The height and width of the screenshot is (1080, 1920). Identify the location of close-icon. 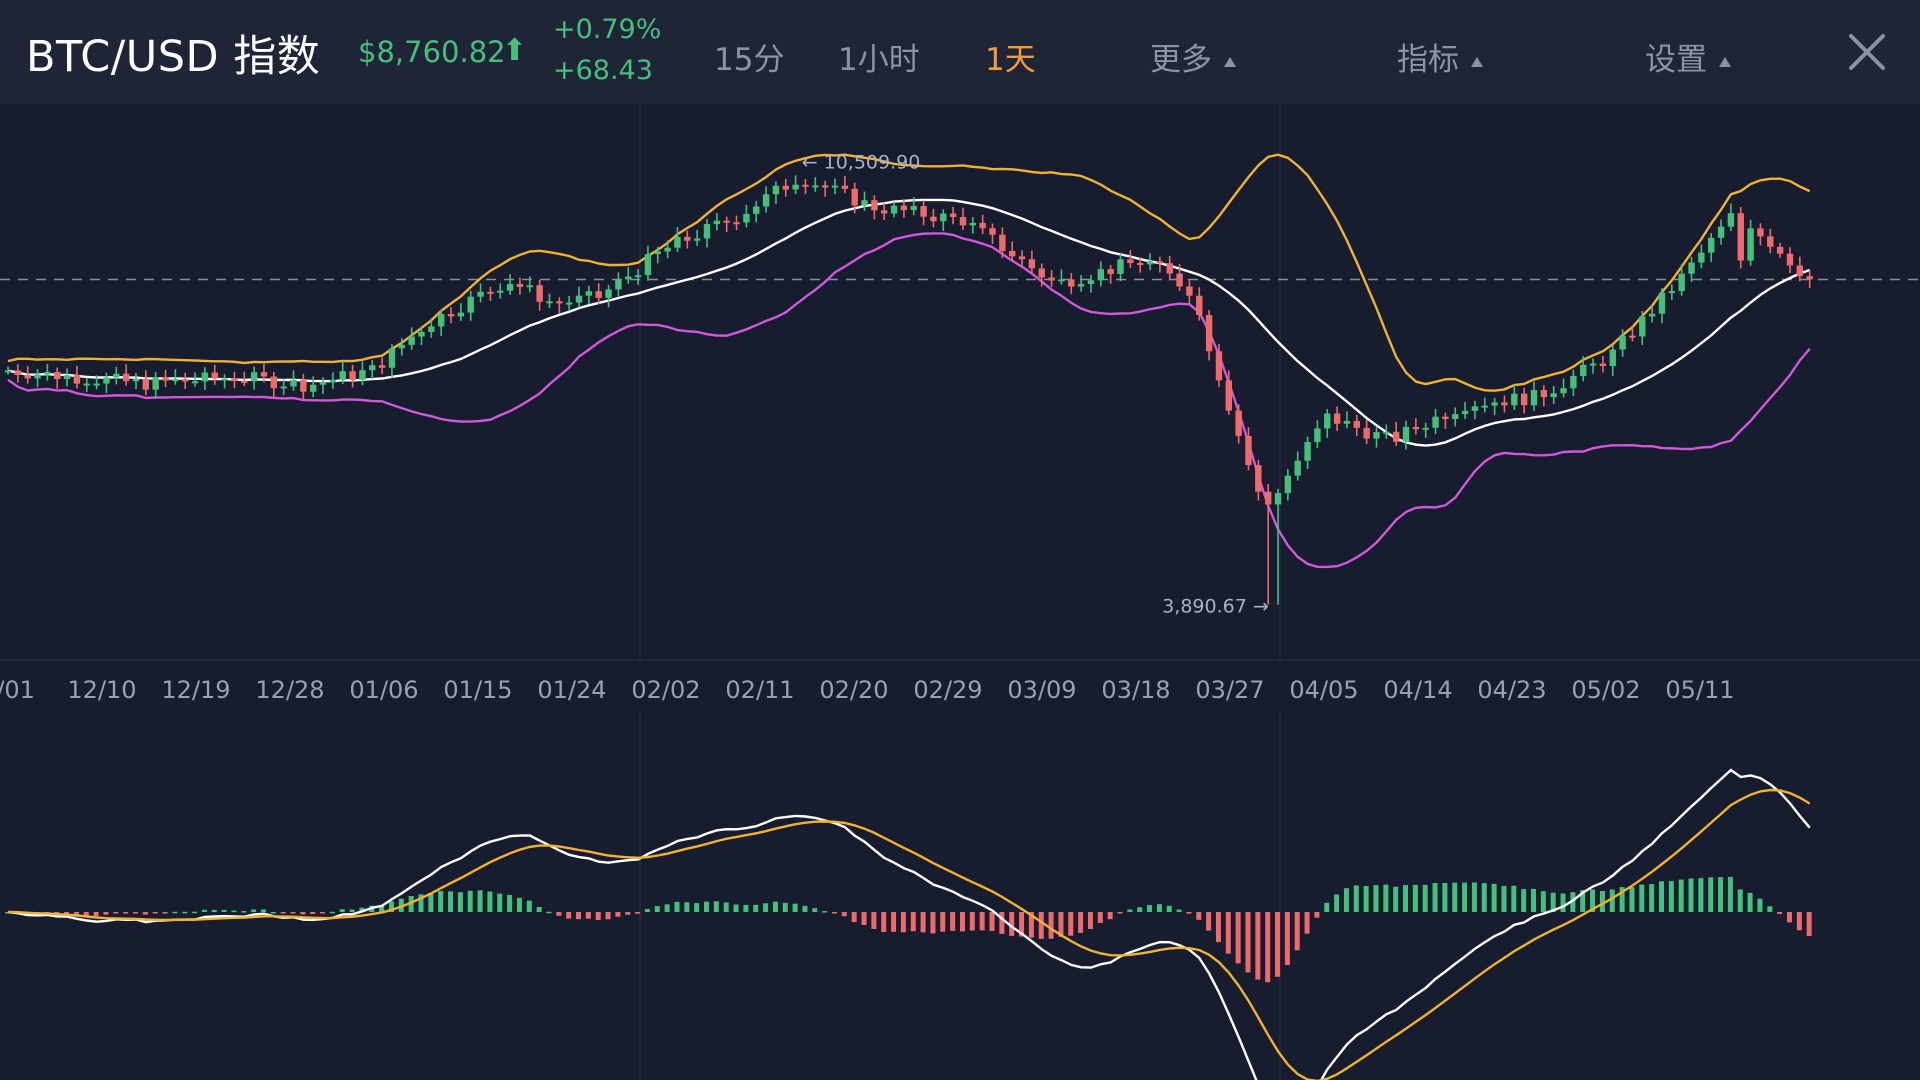
(1867, 52).